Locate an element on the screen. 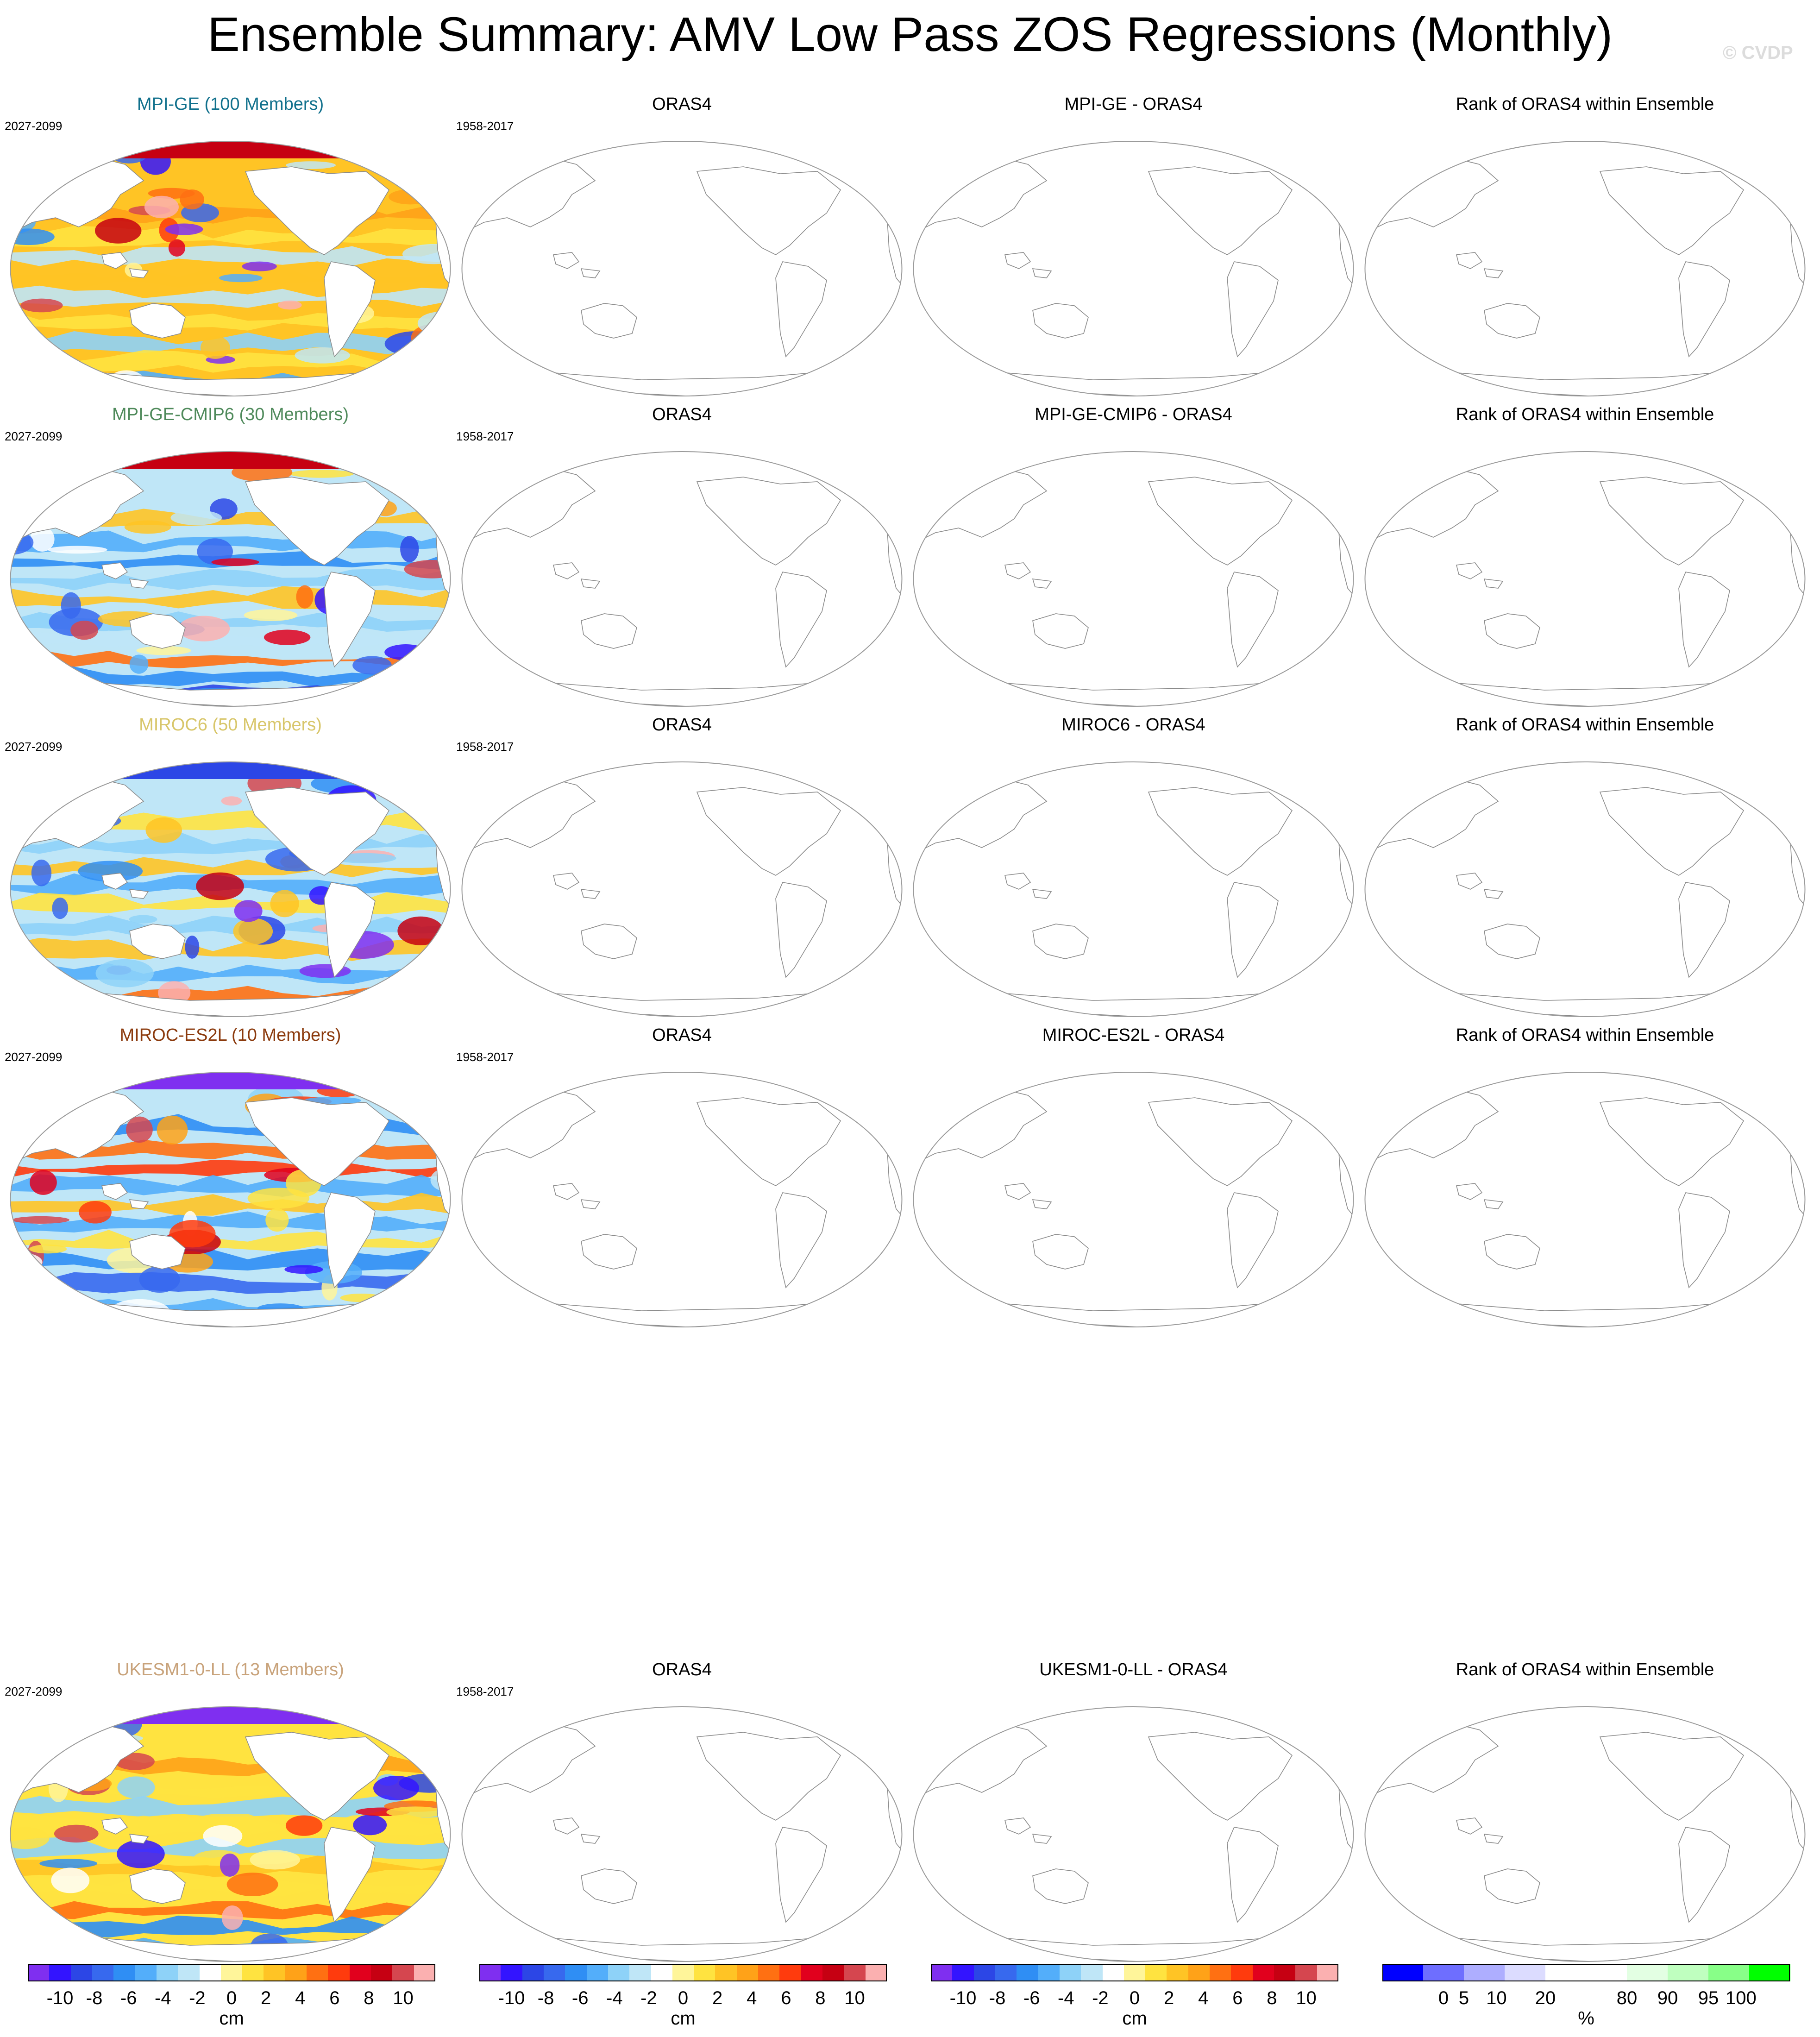  map-panel: MPI-GE-CMIP6 - ORAS4 is located at coordinates (1133, 556).